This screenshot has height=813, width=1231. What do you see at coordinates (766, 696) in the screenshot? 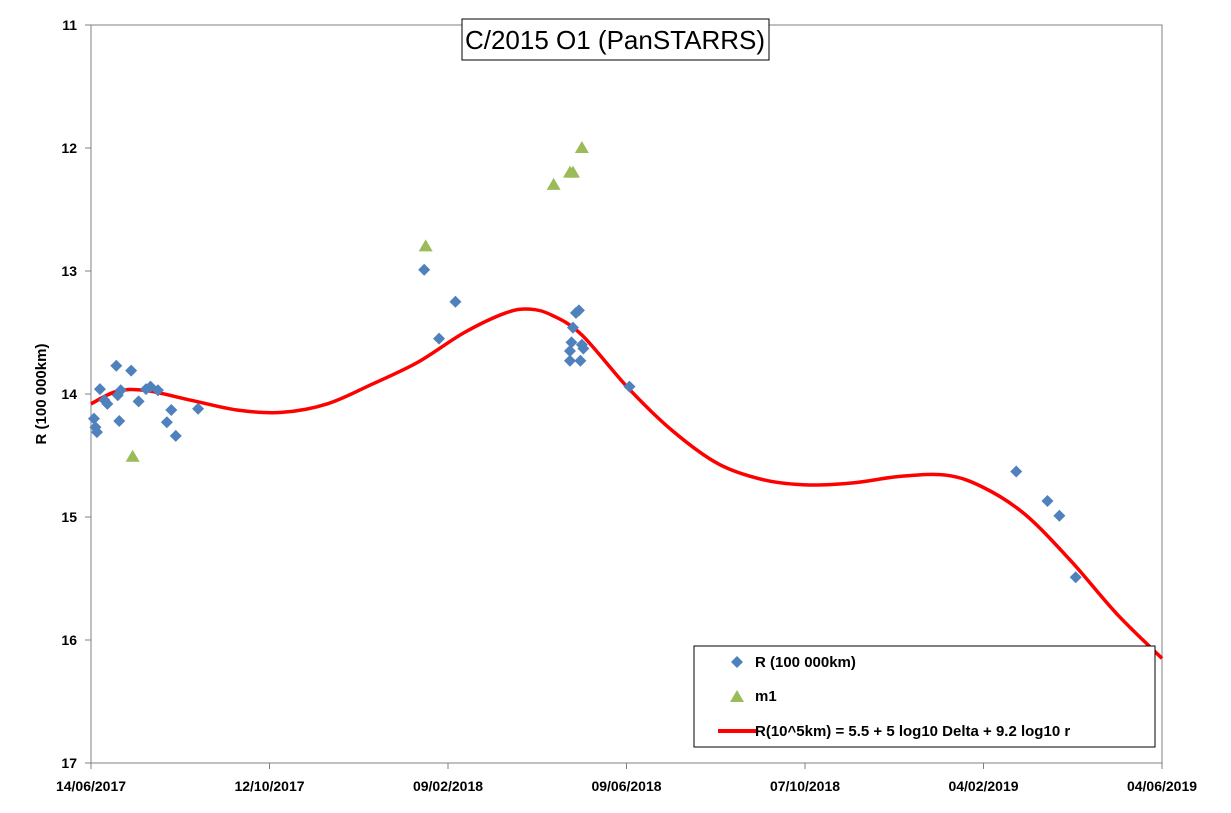
I see `legend-m1-label: m1` at bounding box center [766, 696].